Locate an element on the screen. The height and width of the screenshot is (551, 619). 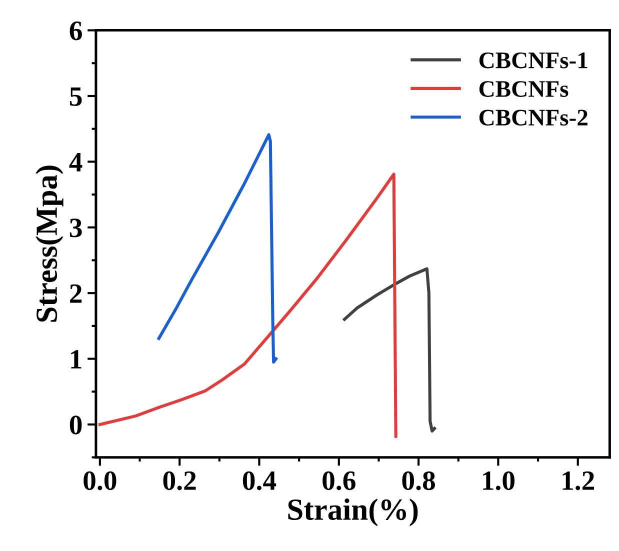
legend-label: CBCNFs is located at coordinates (523, 89).